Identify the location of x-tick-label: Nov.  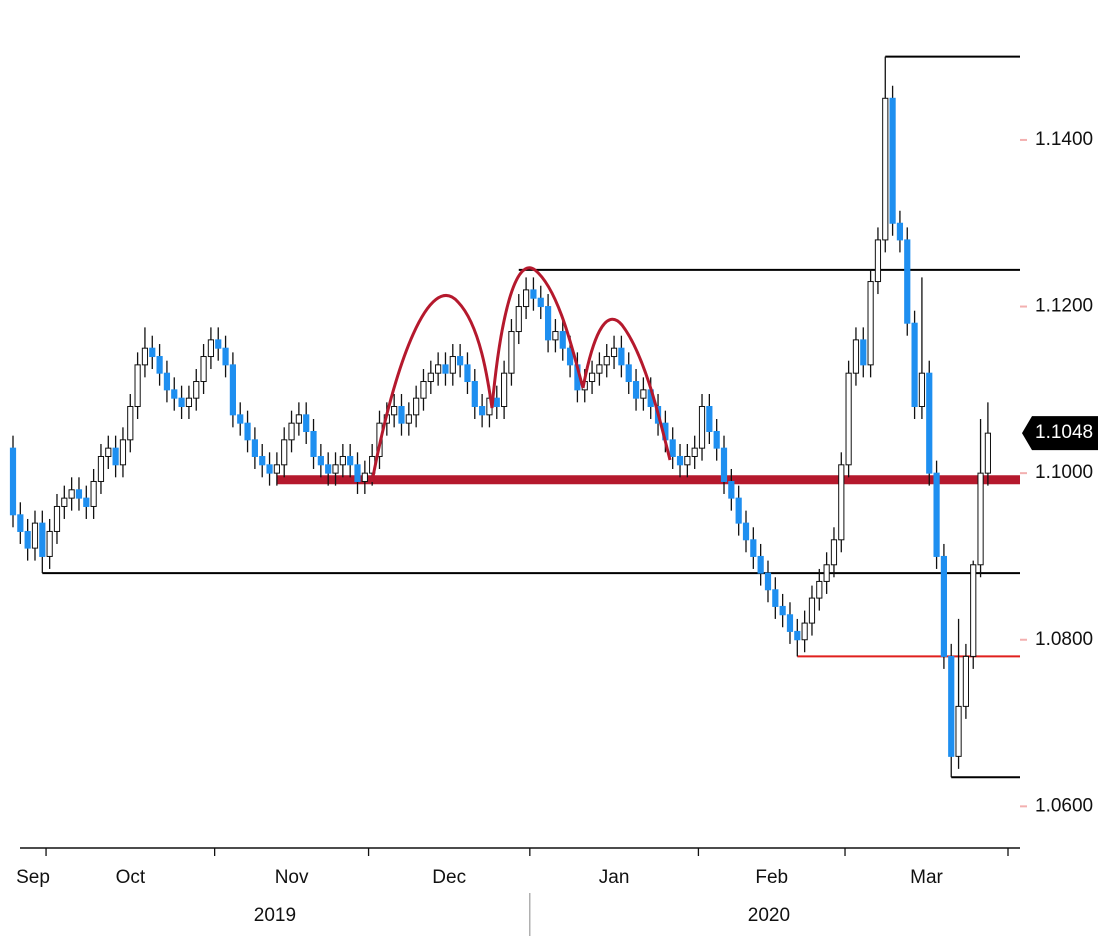
(292, 877).